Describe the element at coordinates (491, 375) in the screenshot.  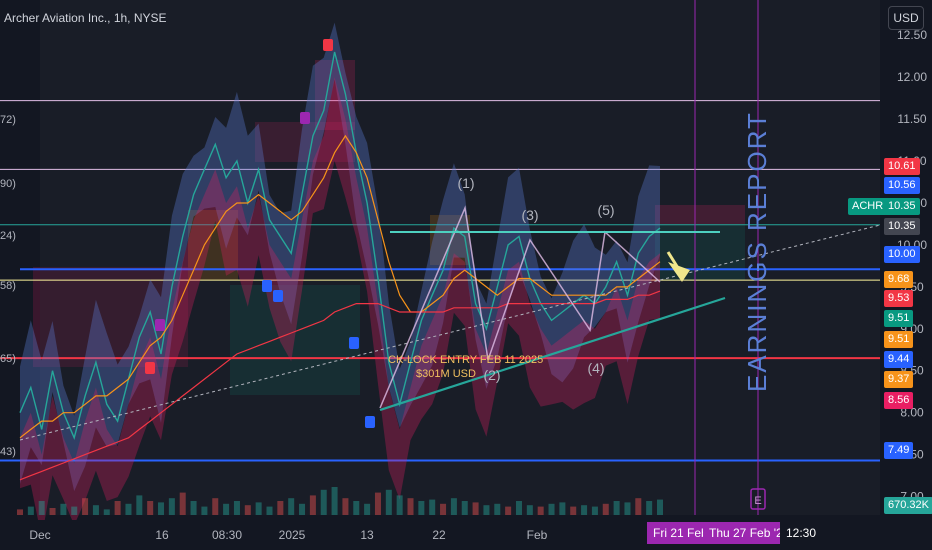
I see `wave-label: (2)` at that location.